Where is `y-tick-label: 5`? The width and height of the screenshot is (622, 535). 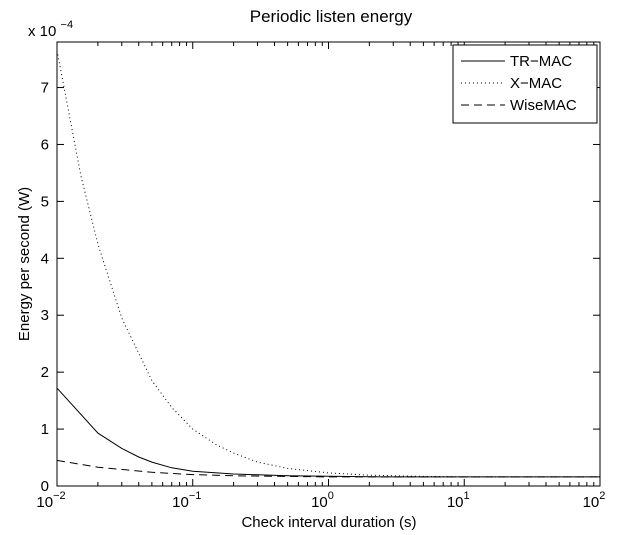 y-tick-label: 5 is located at coordinates (45, 201).